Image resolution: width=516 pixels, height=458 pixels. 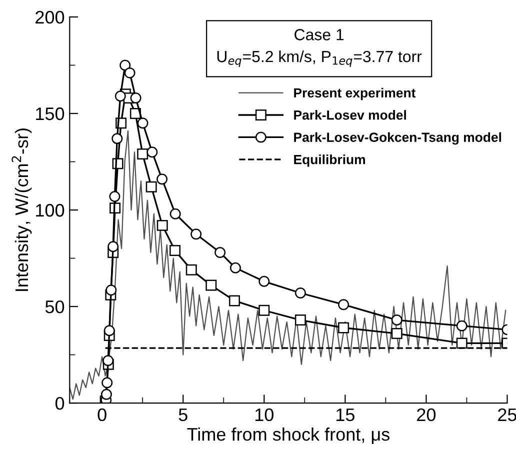 I want to click on x-tick-label: 15, so click(x=345, y=415).